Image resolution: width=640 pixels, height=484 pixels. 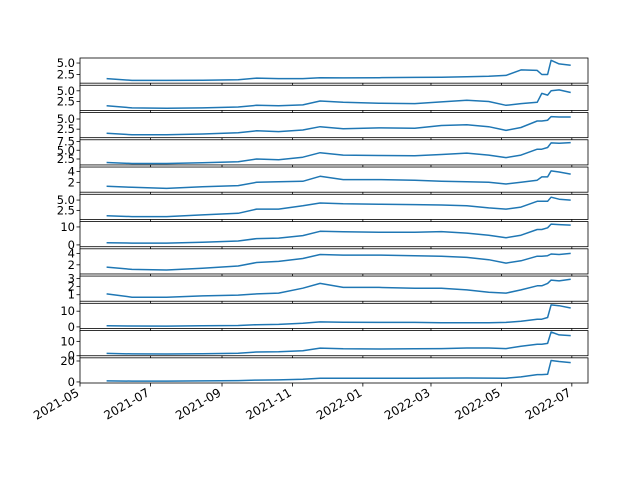 I want to click on panel-3: 2.55.0, so click(x=323, y=127).